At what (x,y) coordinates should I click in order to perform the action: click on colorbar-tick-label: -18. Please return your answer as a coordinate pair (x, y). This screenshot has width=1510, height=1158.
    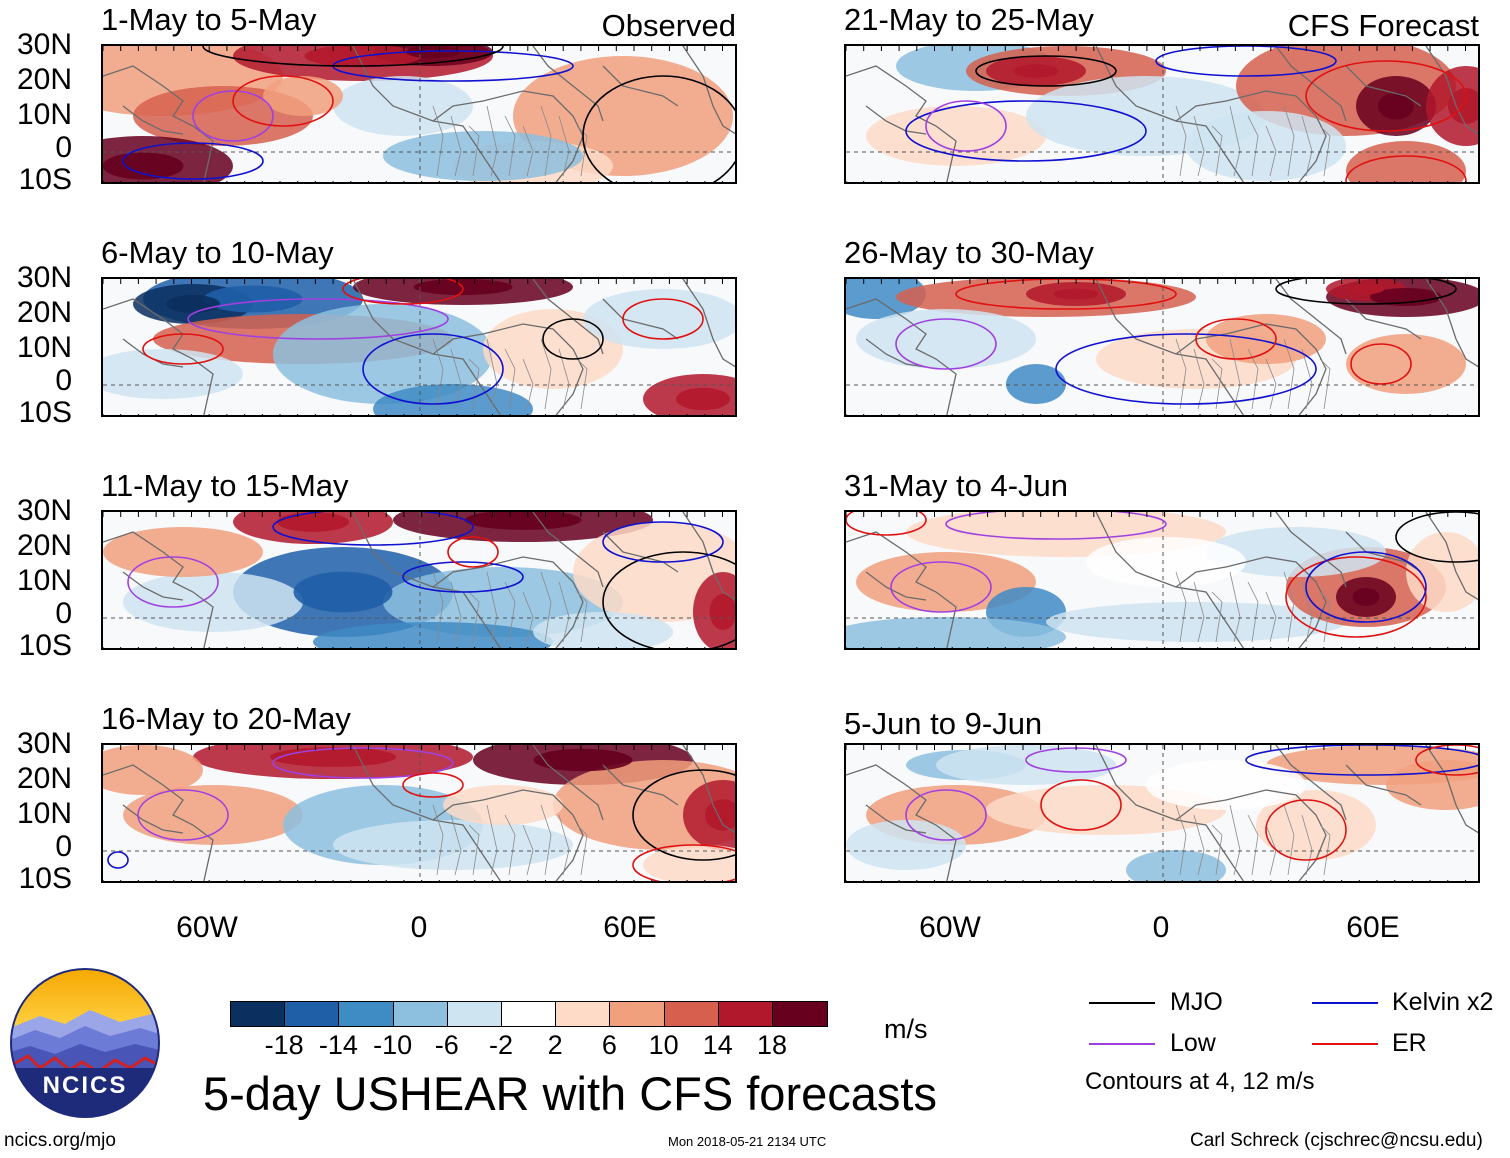
    Looking at the image, I should click on (284, 1045).